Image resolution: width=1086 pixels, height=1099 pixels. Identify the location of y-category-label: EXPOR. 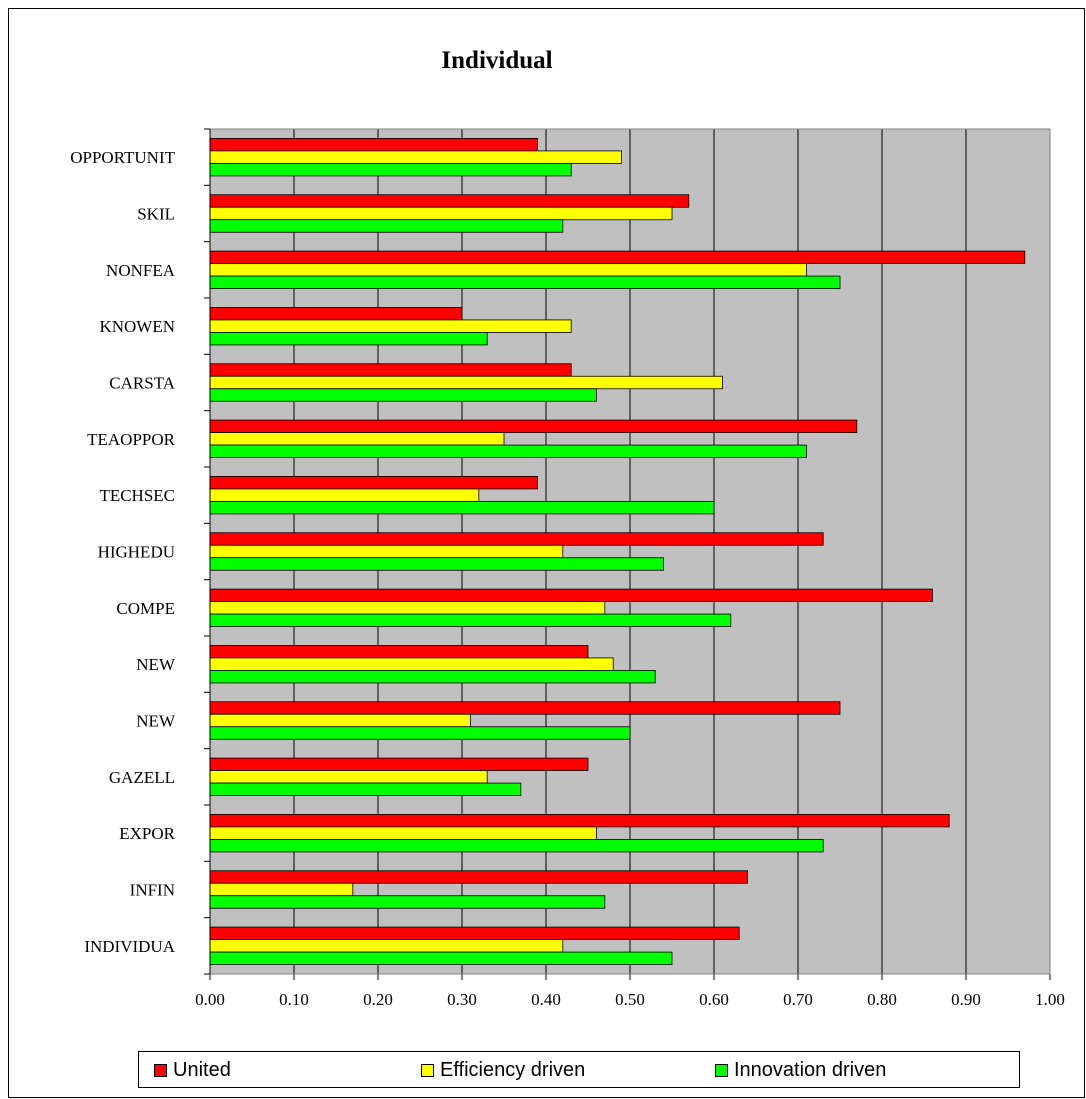
(147, 833).